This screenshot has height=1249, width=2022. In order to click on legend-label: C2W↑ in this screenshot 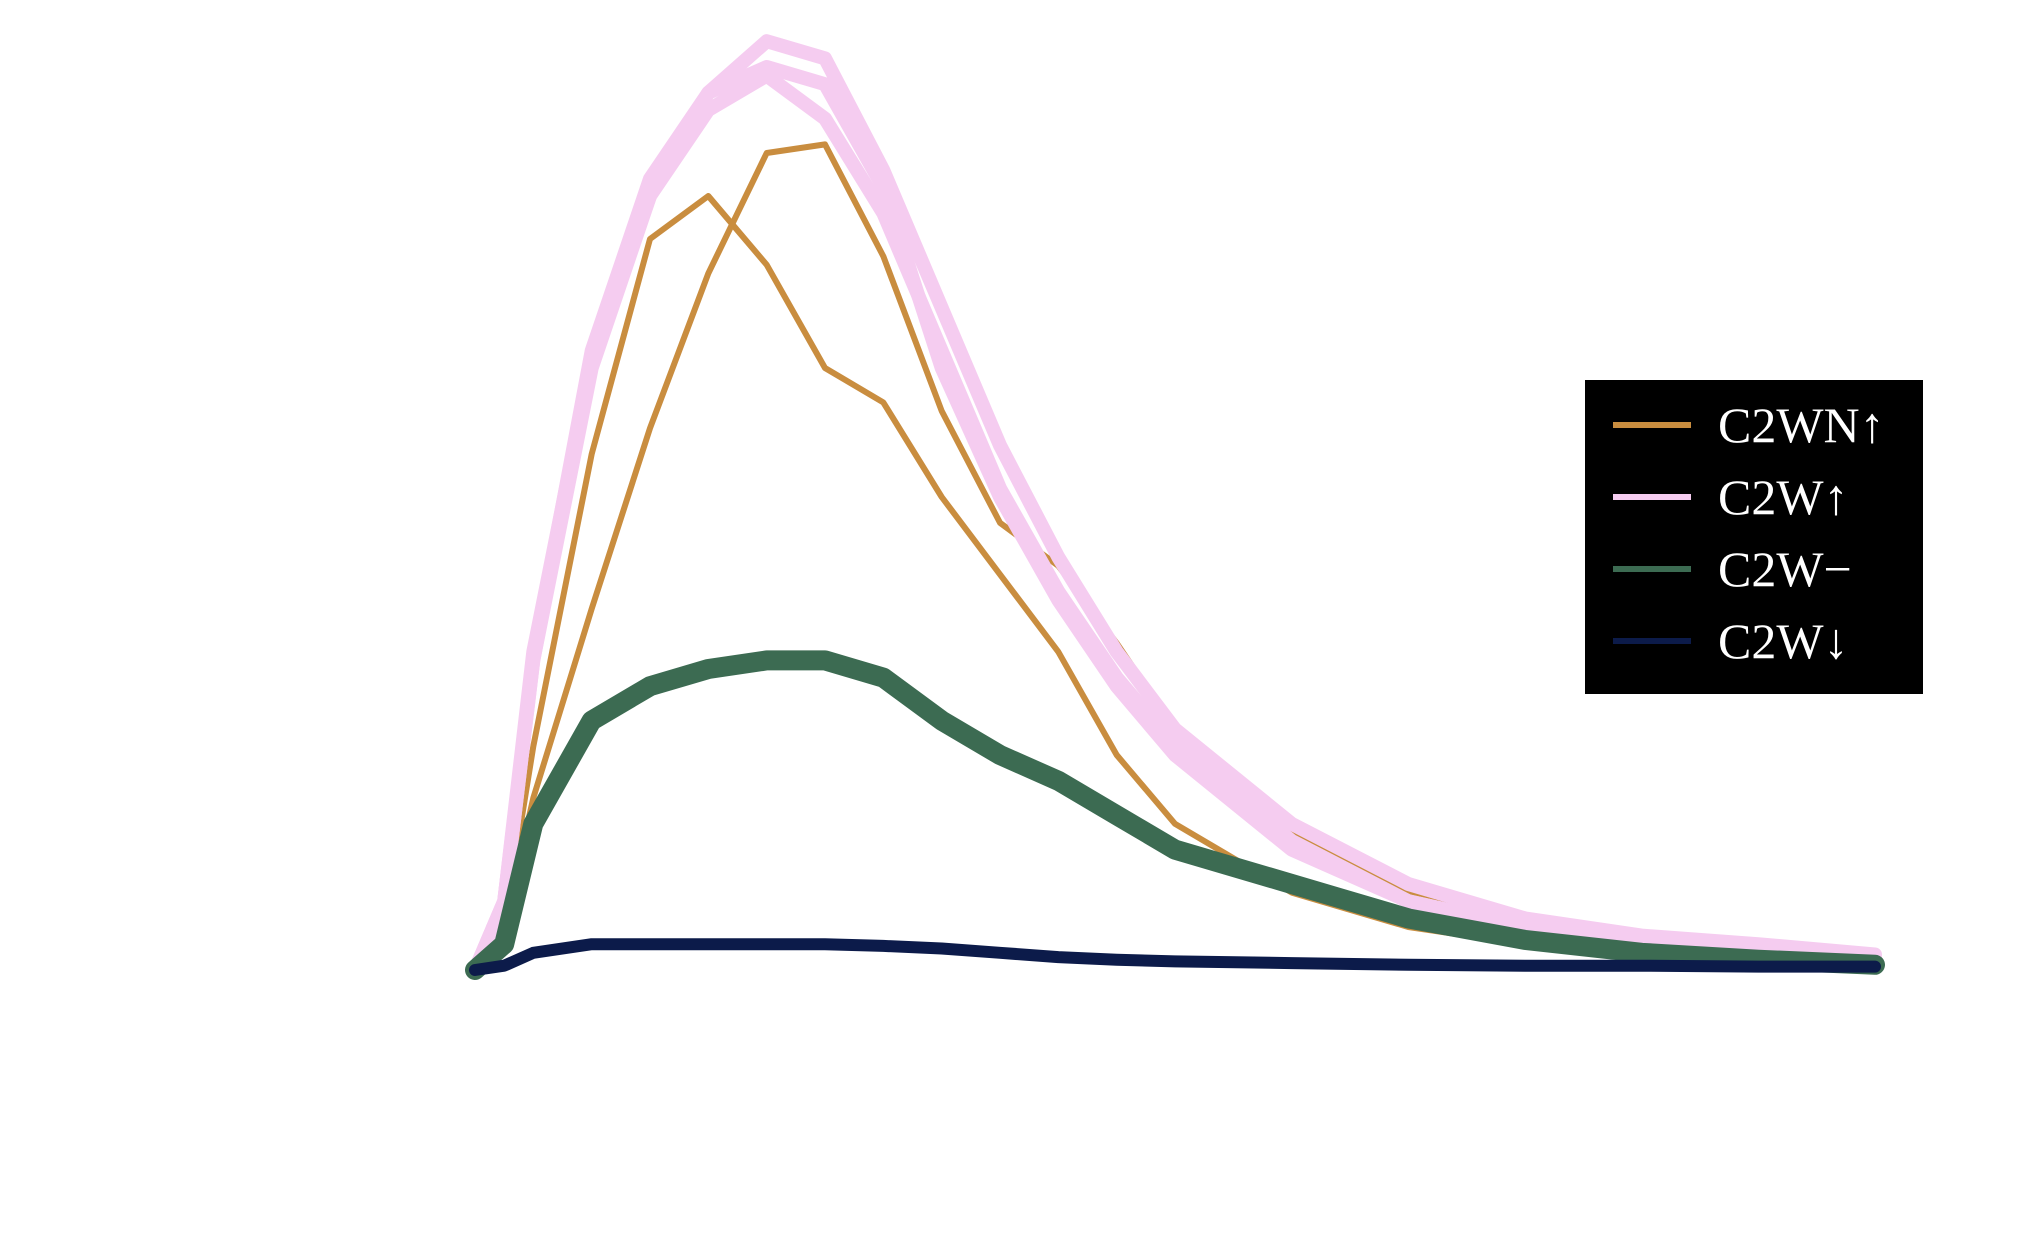, I will do `click(1783, 497)`.